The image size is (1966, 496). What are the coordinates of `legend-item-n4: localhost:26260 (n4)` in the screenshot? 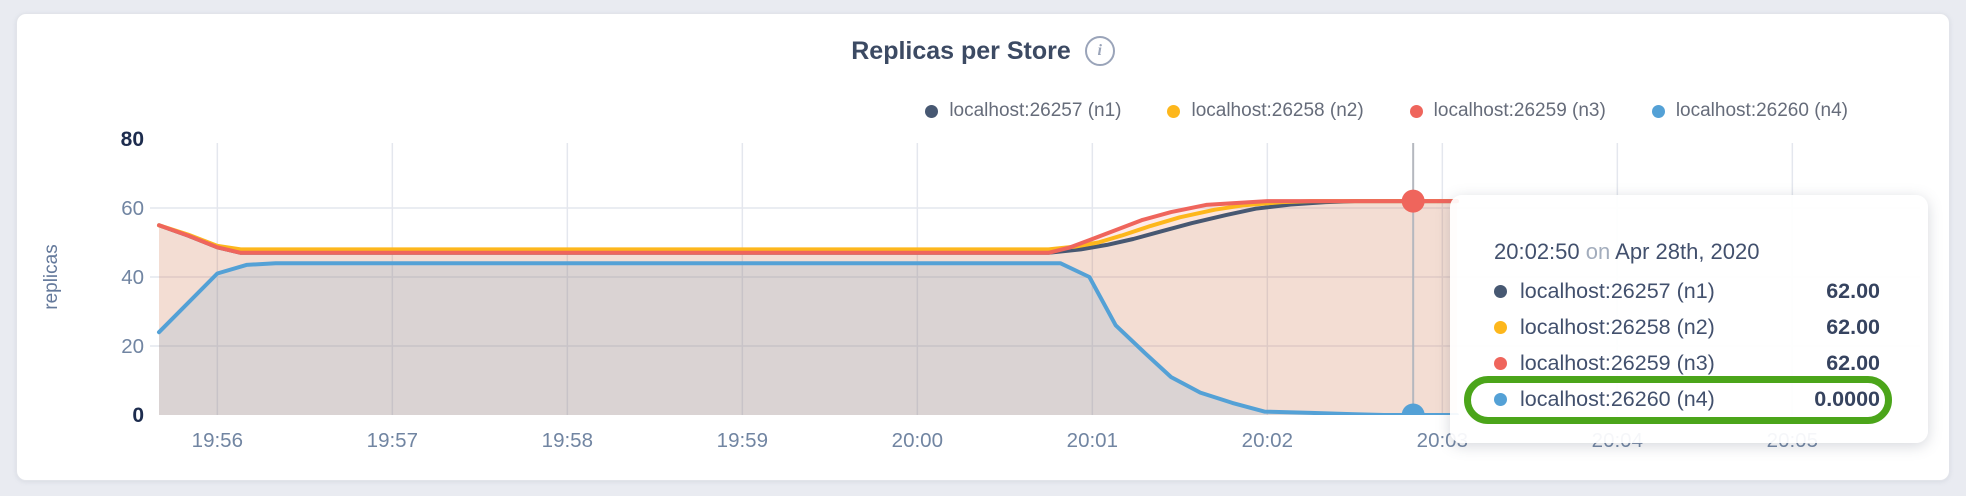 It's located at (1749, 111).